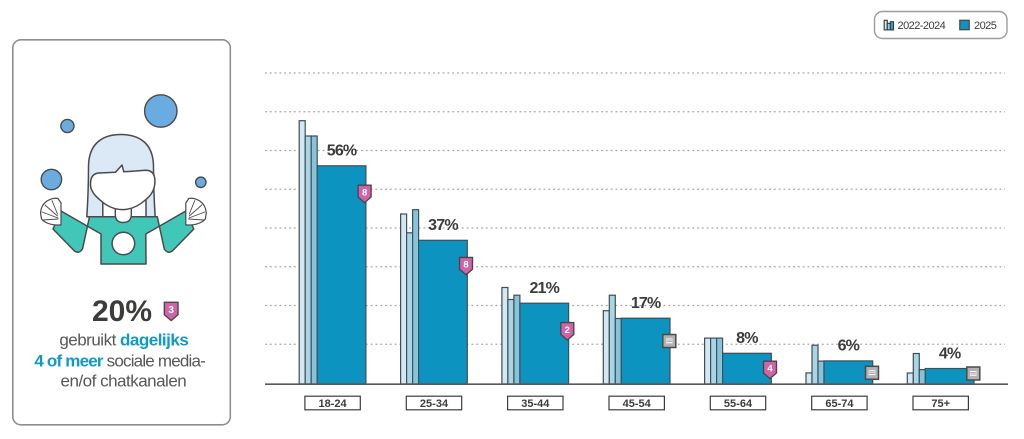 Image resolution: width=1024 pixels, height=439 pixels. What do you see at coordinates (119, 361) in the screenshot?
I see `svg-text: 4 of meer sociale media-` at bounding box center [119, 361].